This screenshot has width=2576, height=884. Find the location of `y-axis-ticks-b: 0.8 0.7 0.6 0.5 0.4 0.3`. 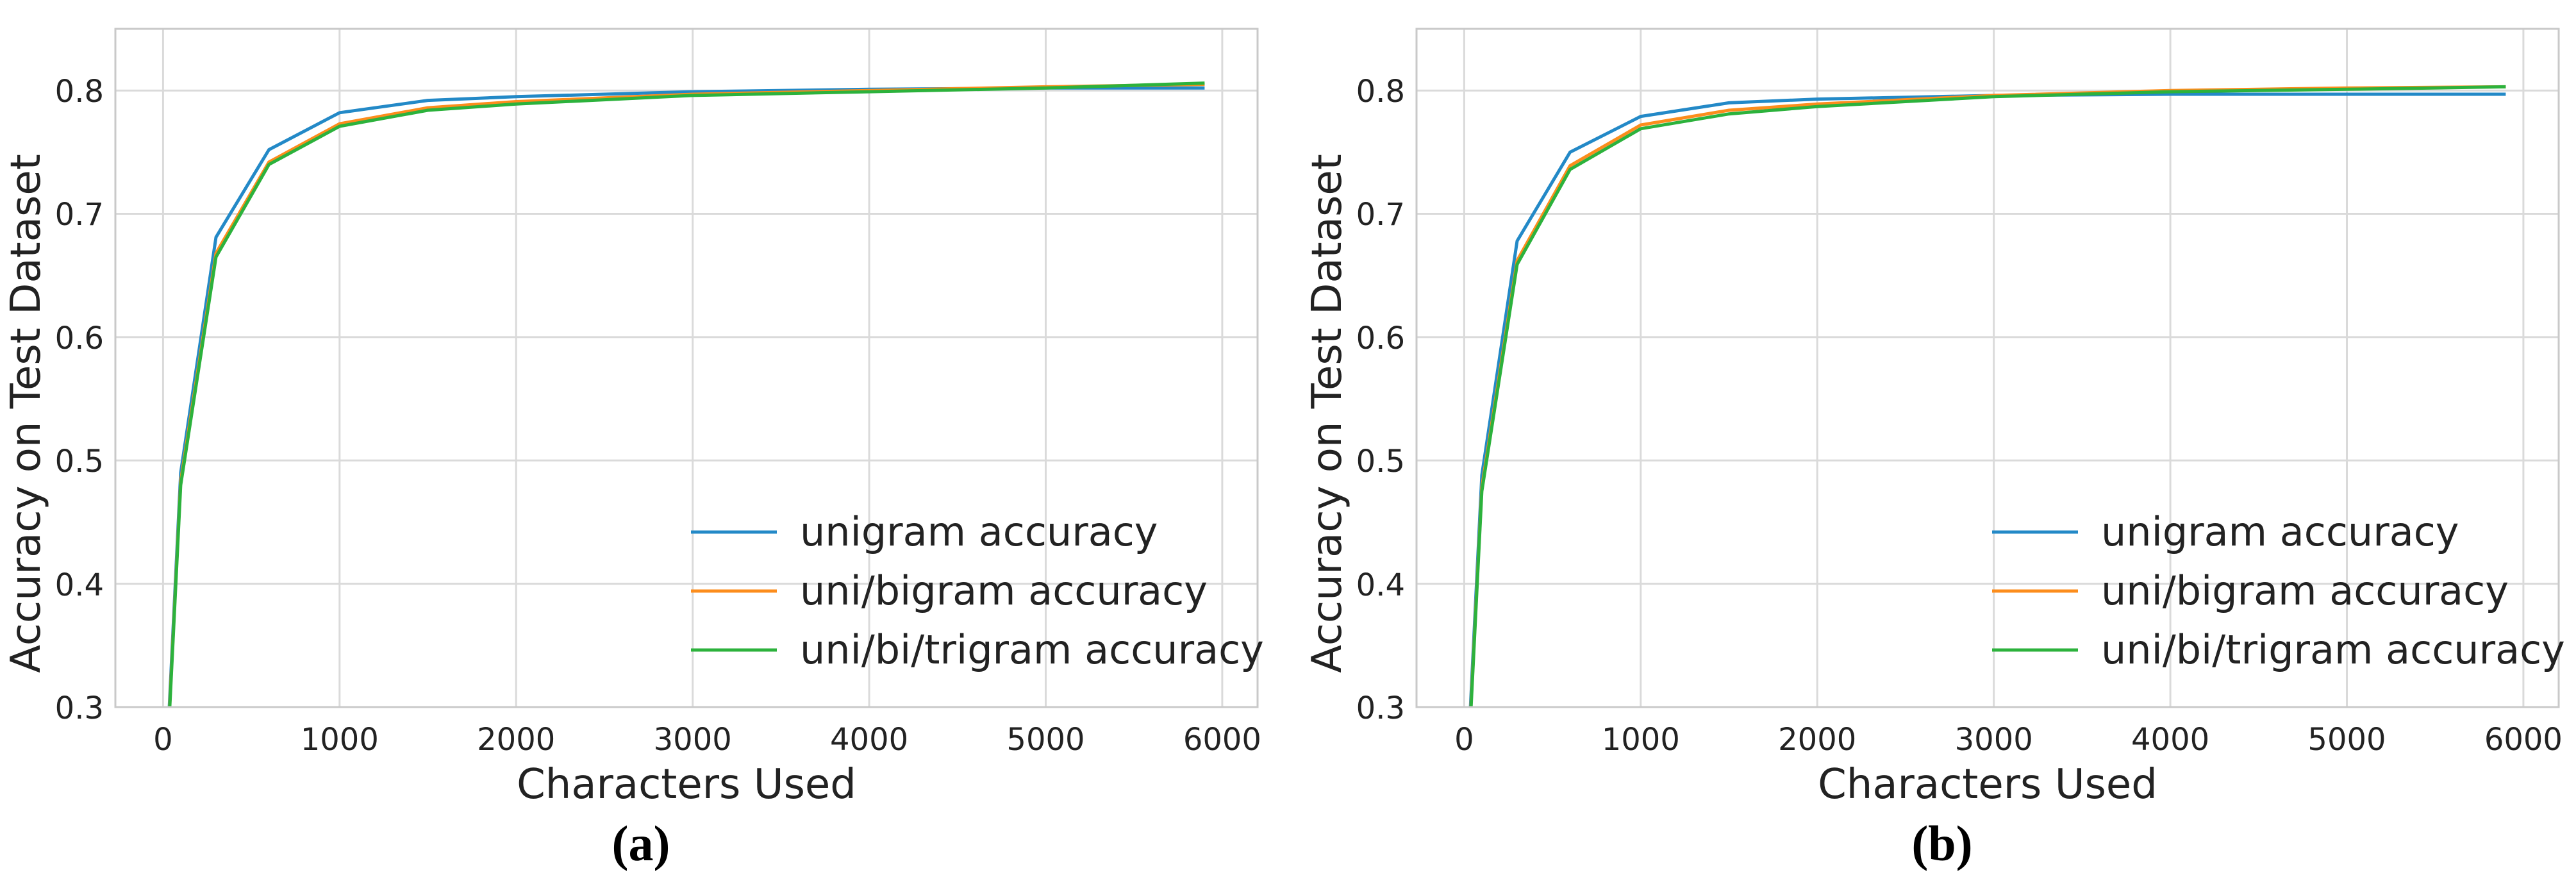

y-axis-ticks-b: 0.8 0.7 0.6 0.5 0.4 0.3 is located at coordinates (1380, 400).